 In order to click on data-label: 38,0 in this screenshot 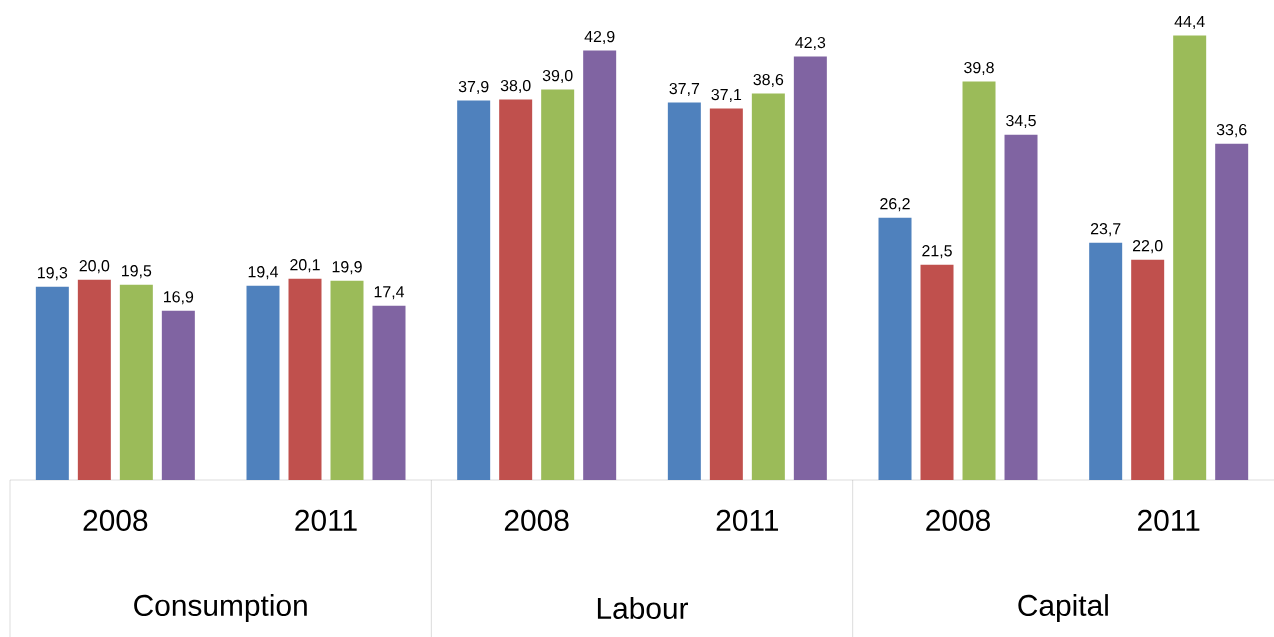, I will do `click(515, 86)`.